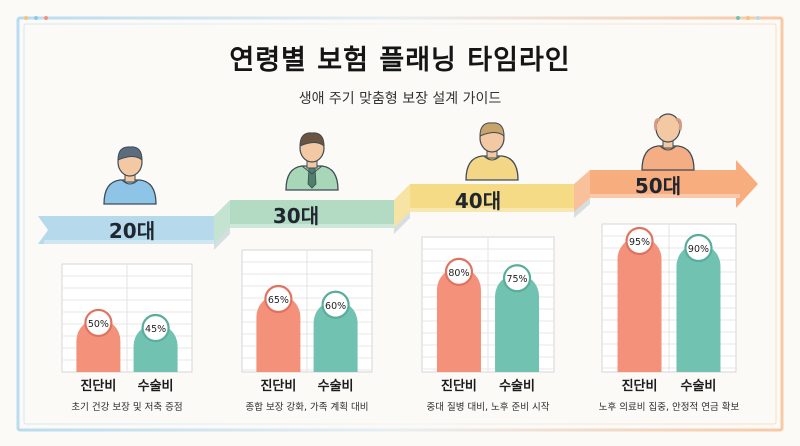 The height and width of the screenshot is (446, 800). I want to click on bar-panel-4: 95% 90%, so click(669, 298).